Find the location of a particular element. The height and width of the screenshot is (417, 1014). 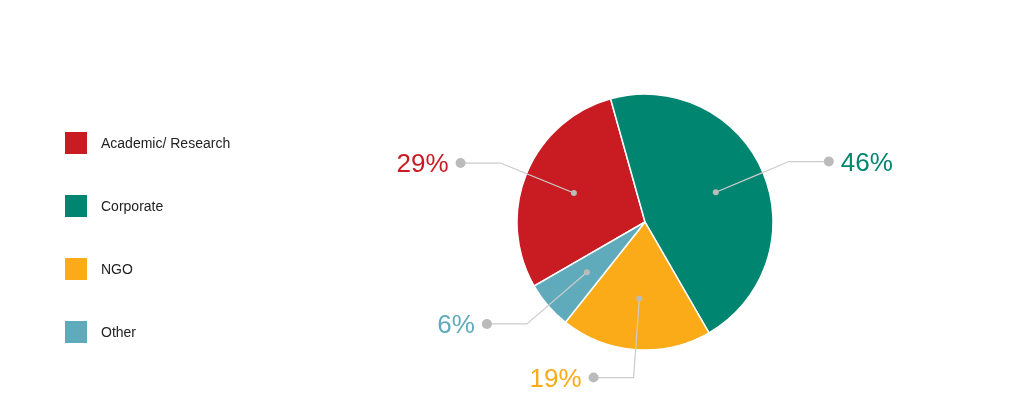

legend-label: Academic/ Research is located at coordinates (166, 143).